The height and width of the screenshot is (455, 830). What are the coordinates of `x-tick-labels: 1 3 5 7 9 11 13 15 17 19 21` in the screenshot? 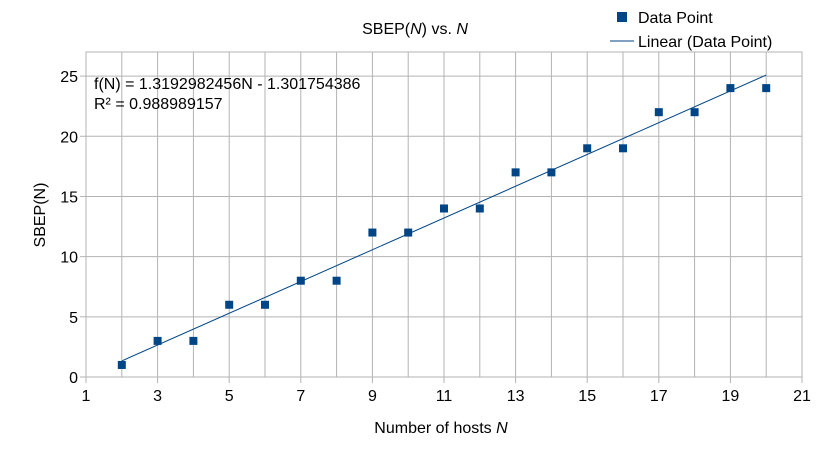 It's located at (446, 391).